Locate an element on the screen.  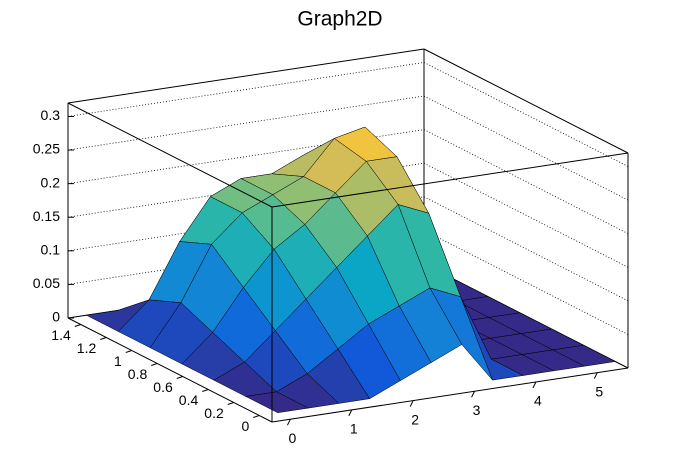
surface-cell is located at coordinates (277, 402).